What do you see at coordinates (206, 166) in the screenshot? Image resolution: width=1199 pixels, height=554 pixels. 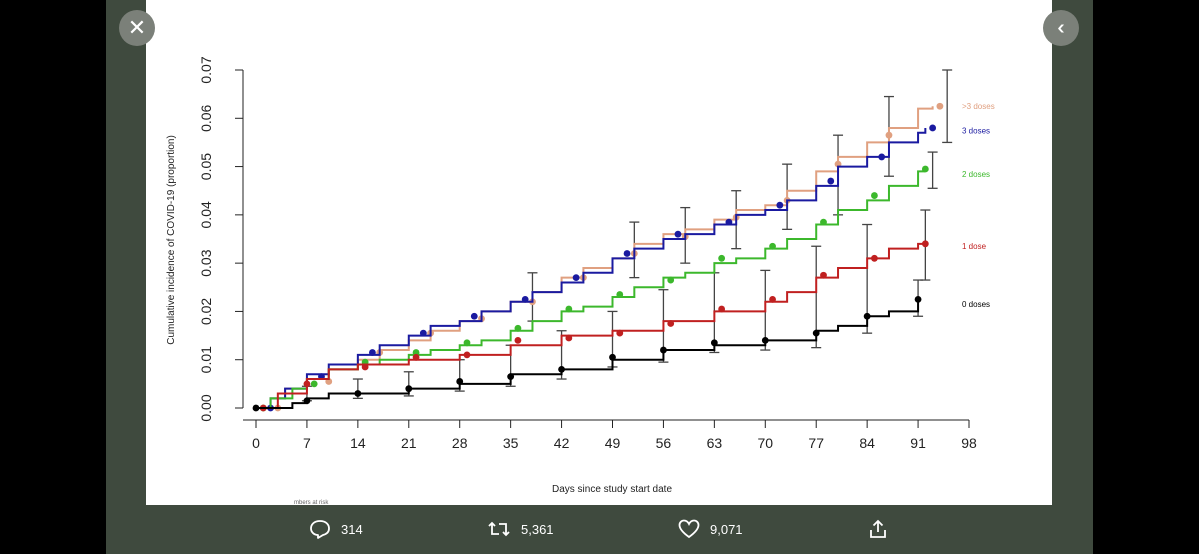 I see `y-tick-label: 0.05` at bounding box center [206, 166].